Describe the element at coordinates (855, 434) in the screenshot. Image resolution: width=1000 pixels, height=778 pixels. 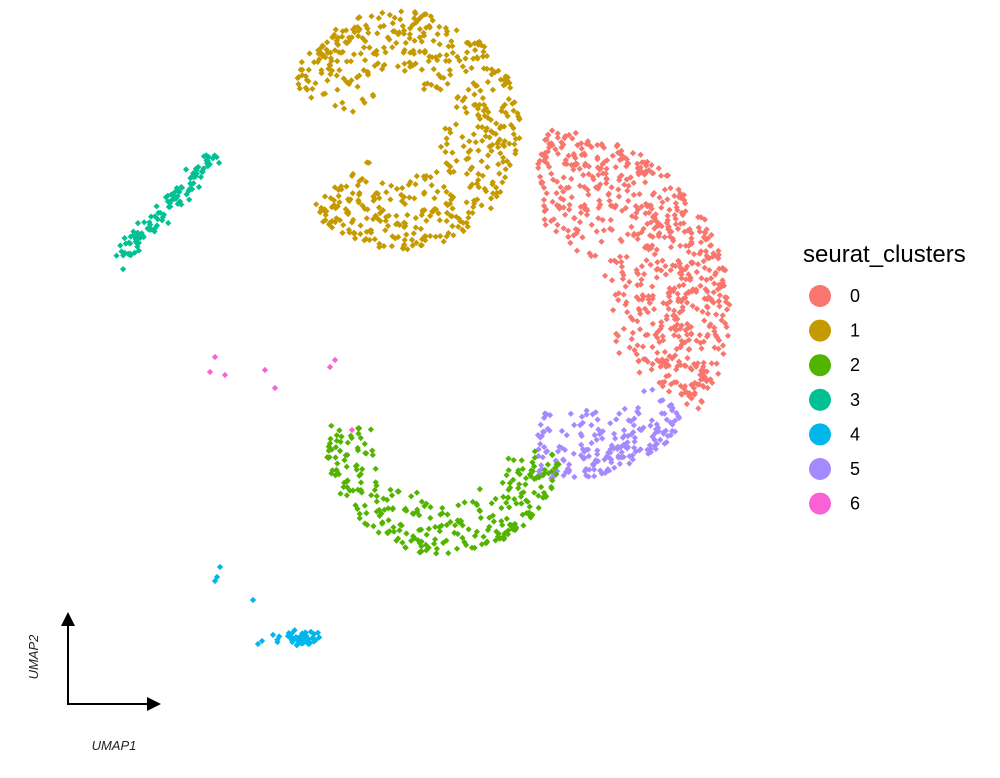
I see `legend-label-4: 4` at that location.